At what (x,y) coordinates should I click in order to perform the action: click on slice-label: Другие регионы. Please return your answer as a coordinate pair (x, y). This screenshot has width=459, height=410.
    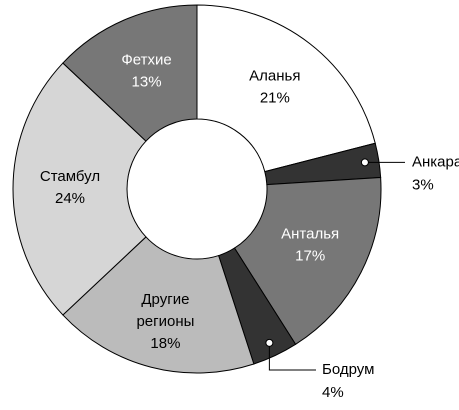
    Looking at the image, I should click on (165, 310).